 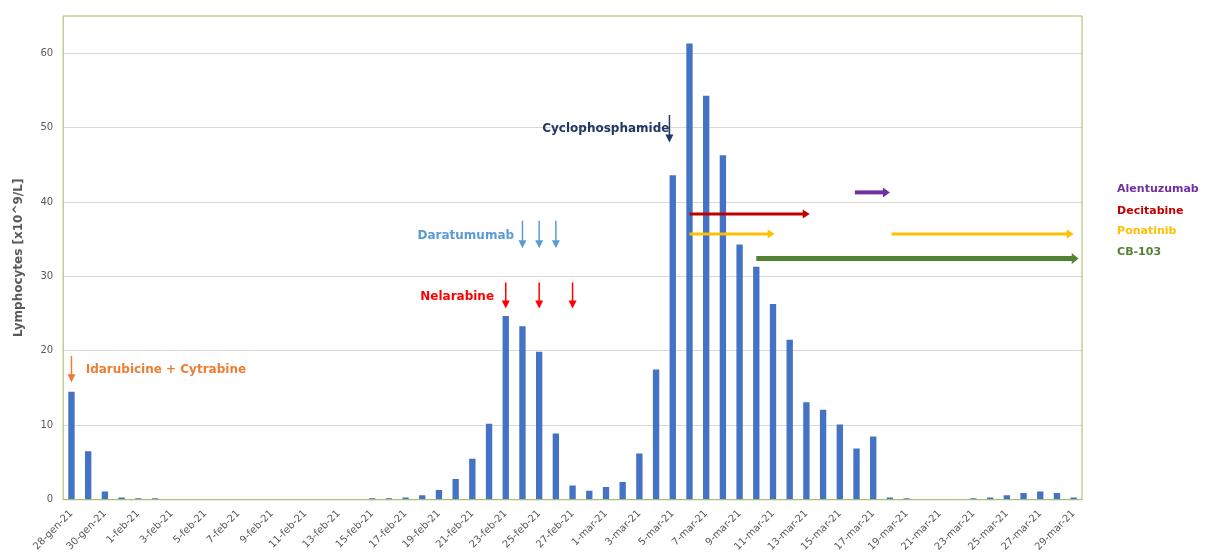 What do you see at coordinates (47, 52) in the screenshot?
I see `y-tick-label: 60` at bounding box center [47, 52].